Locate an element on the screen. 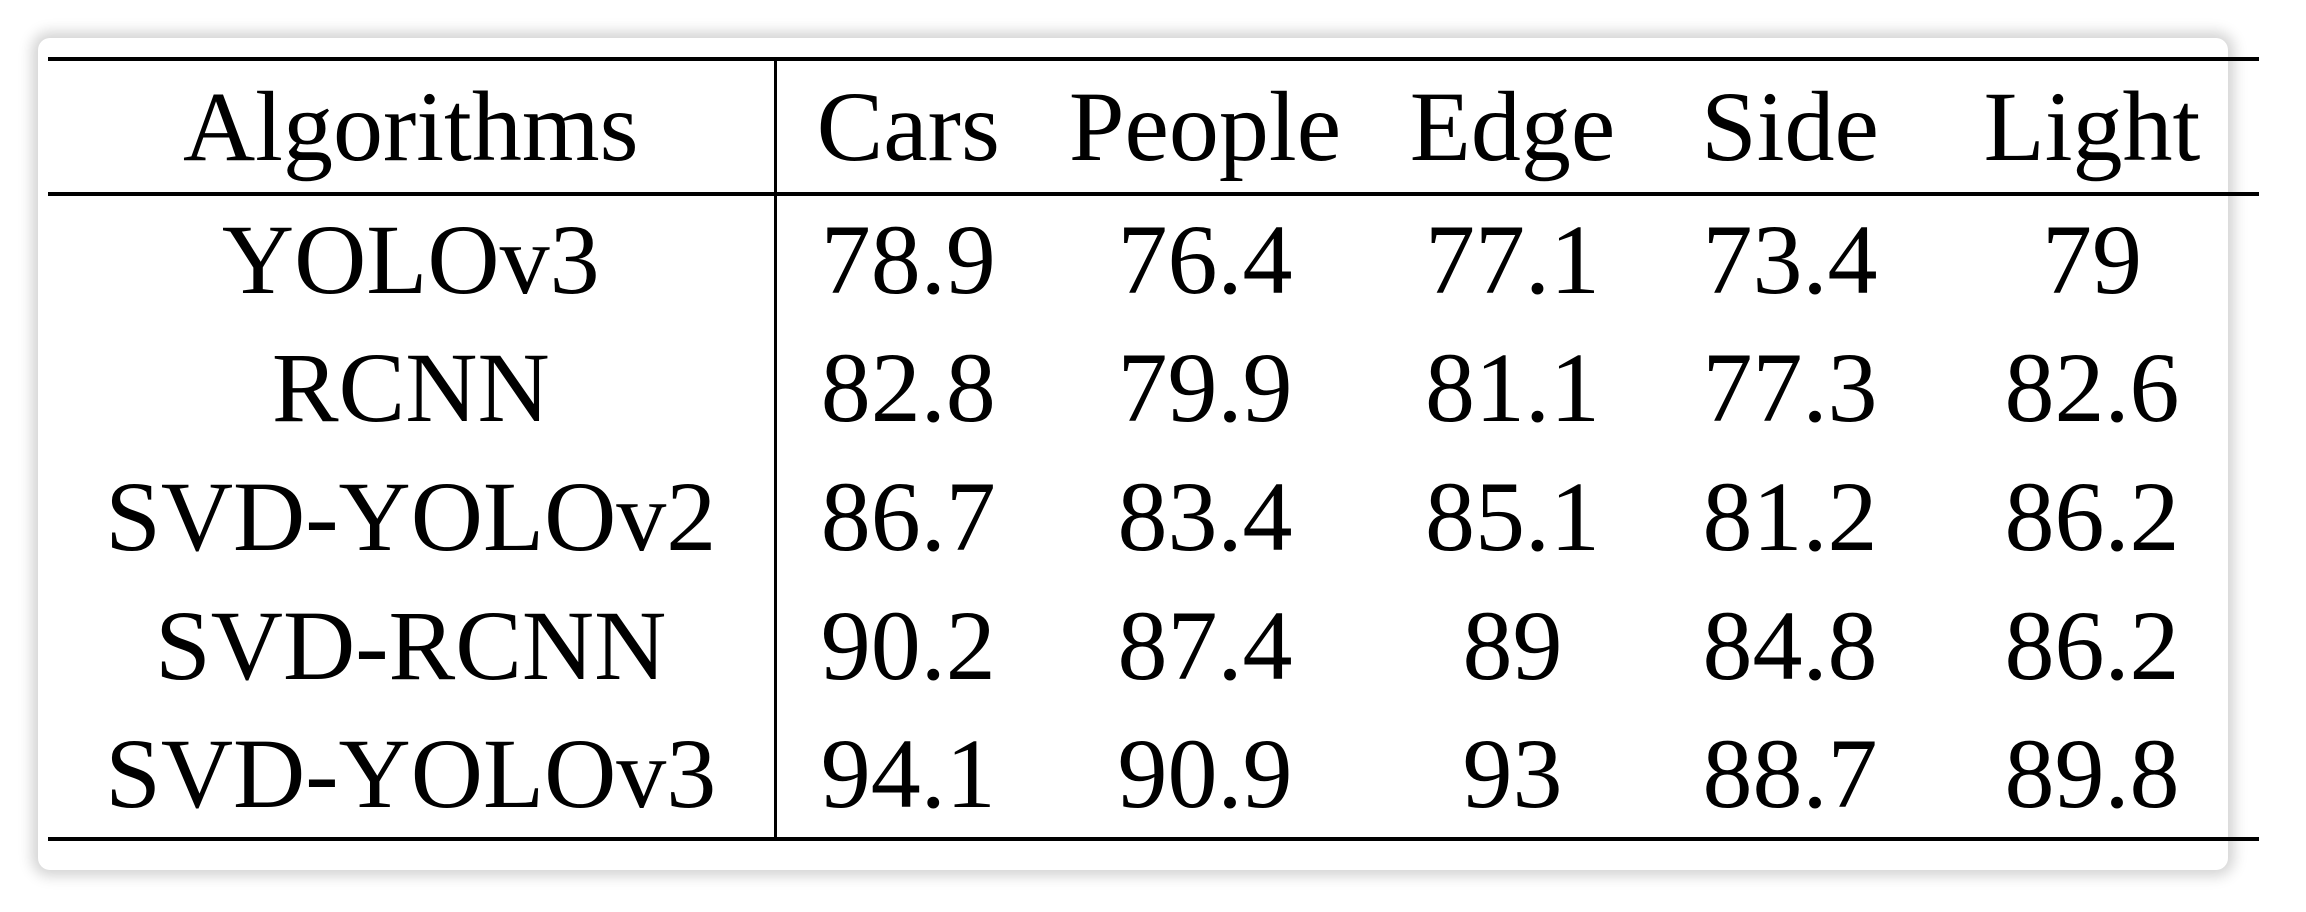 The width and height of the screenshot is (2306, 912). value-cell: 82.8 is located at coordinates (908, 387).